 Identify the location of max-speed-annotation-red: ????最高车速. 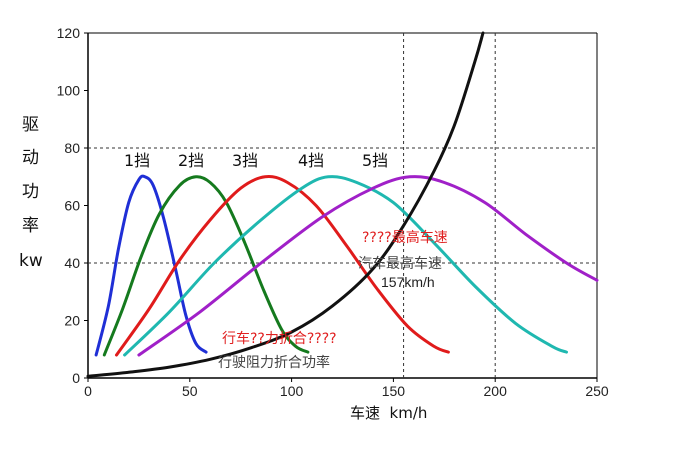
(405, 237).